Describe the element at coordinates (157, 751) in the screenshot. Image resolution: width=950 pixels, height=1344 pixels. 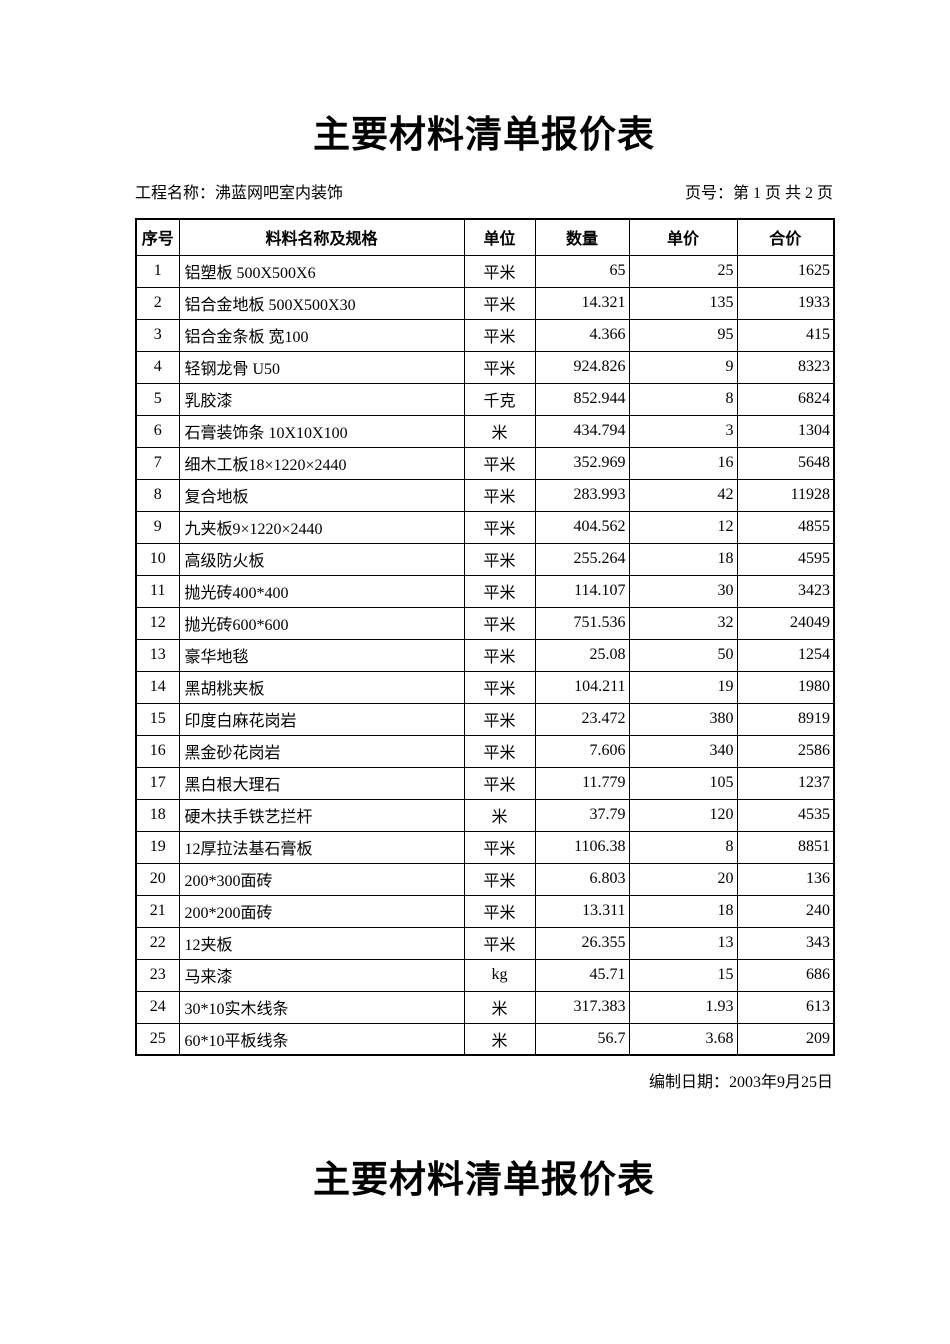
I see `index-cell: 16` at that location.